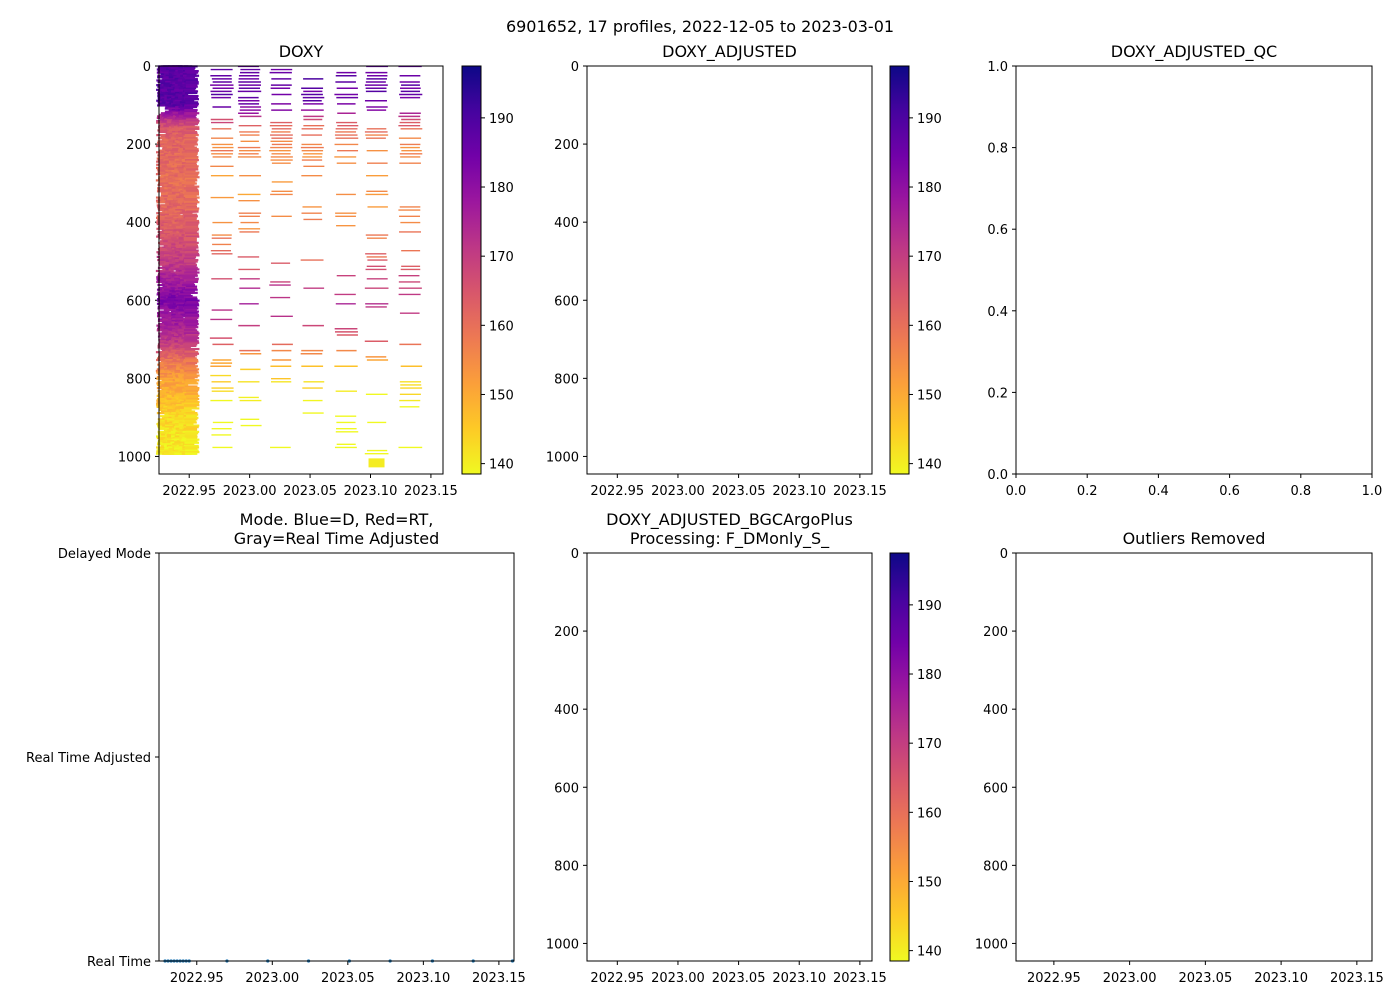 The height and width of the screenshot is (1000, 1400). I want to click on y-tick-label: 0.2, so click(997, 393).